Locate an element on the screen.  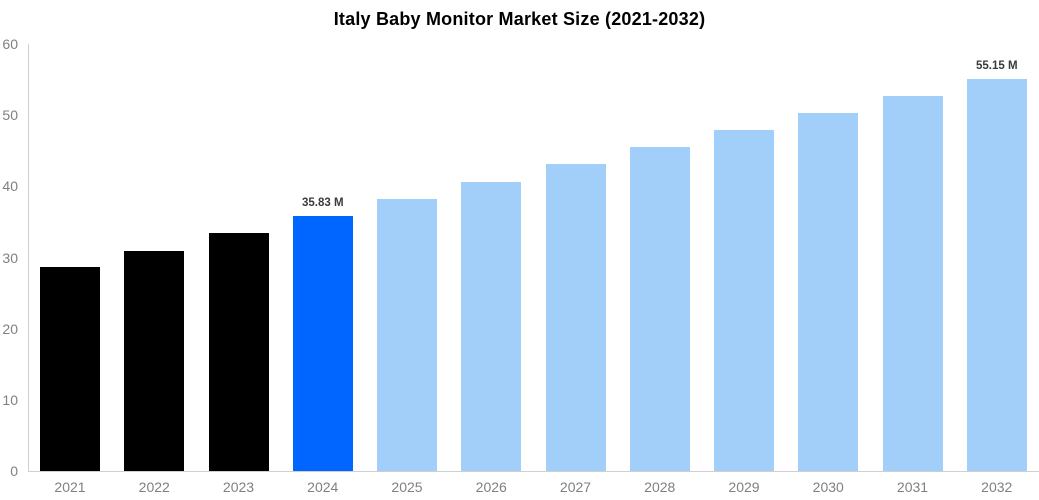
bar-2022 is located at coordinates (154, 361).